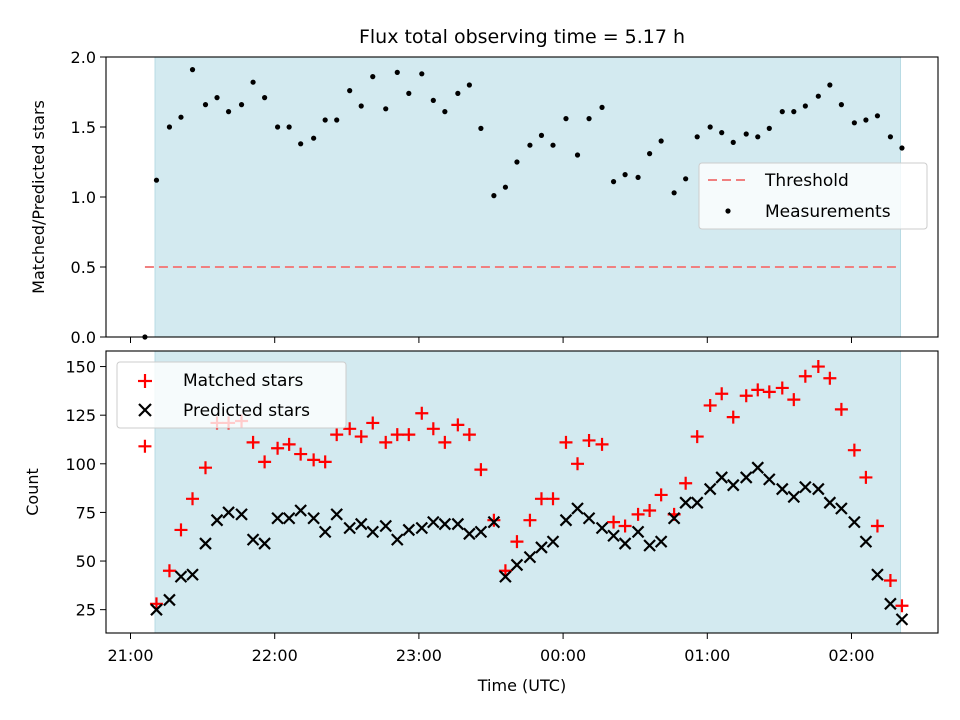 The image size is (960, 720). I want to click on x-tick-label: 01:00, so click(707, 655).